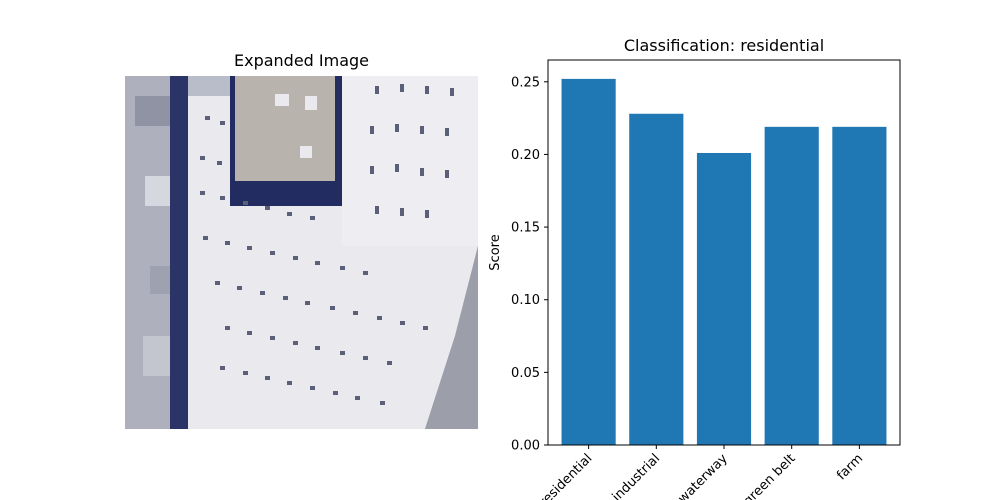  I want to click on x-tick-label: green belt, so click(770, 475).